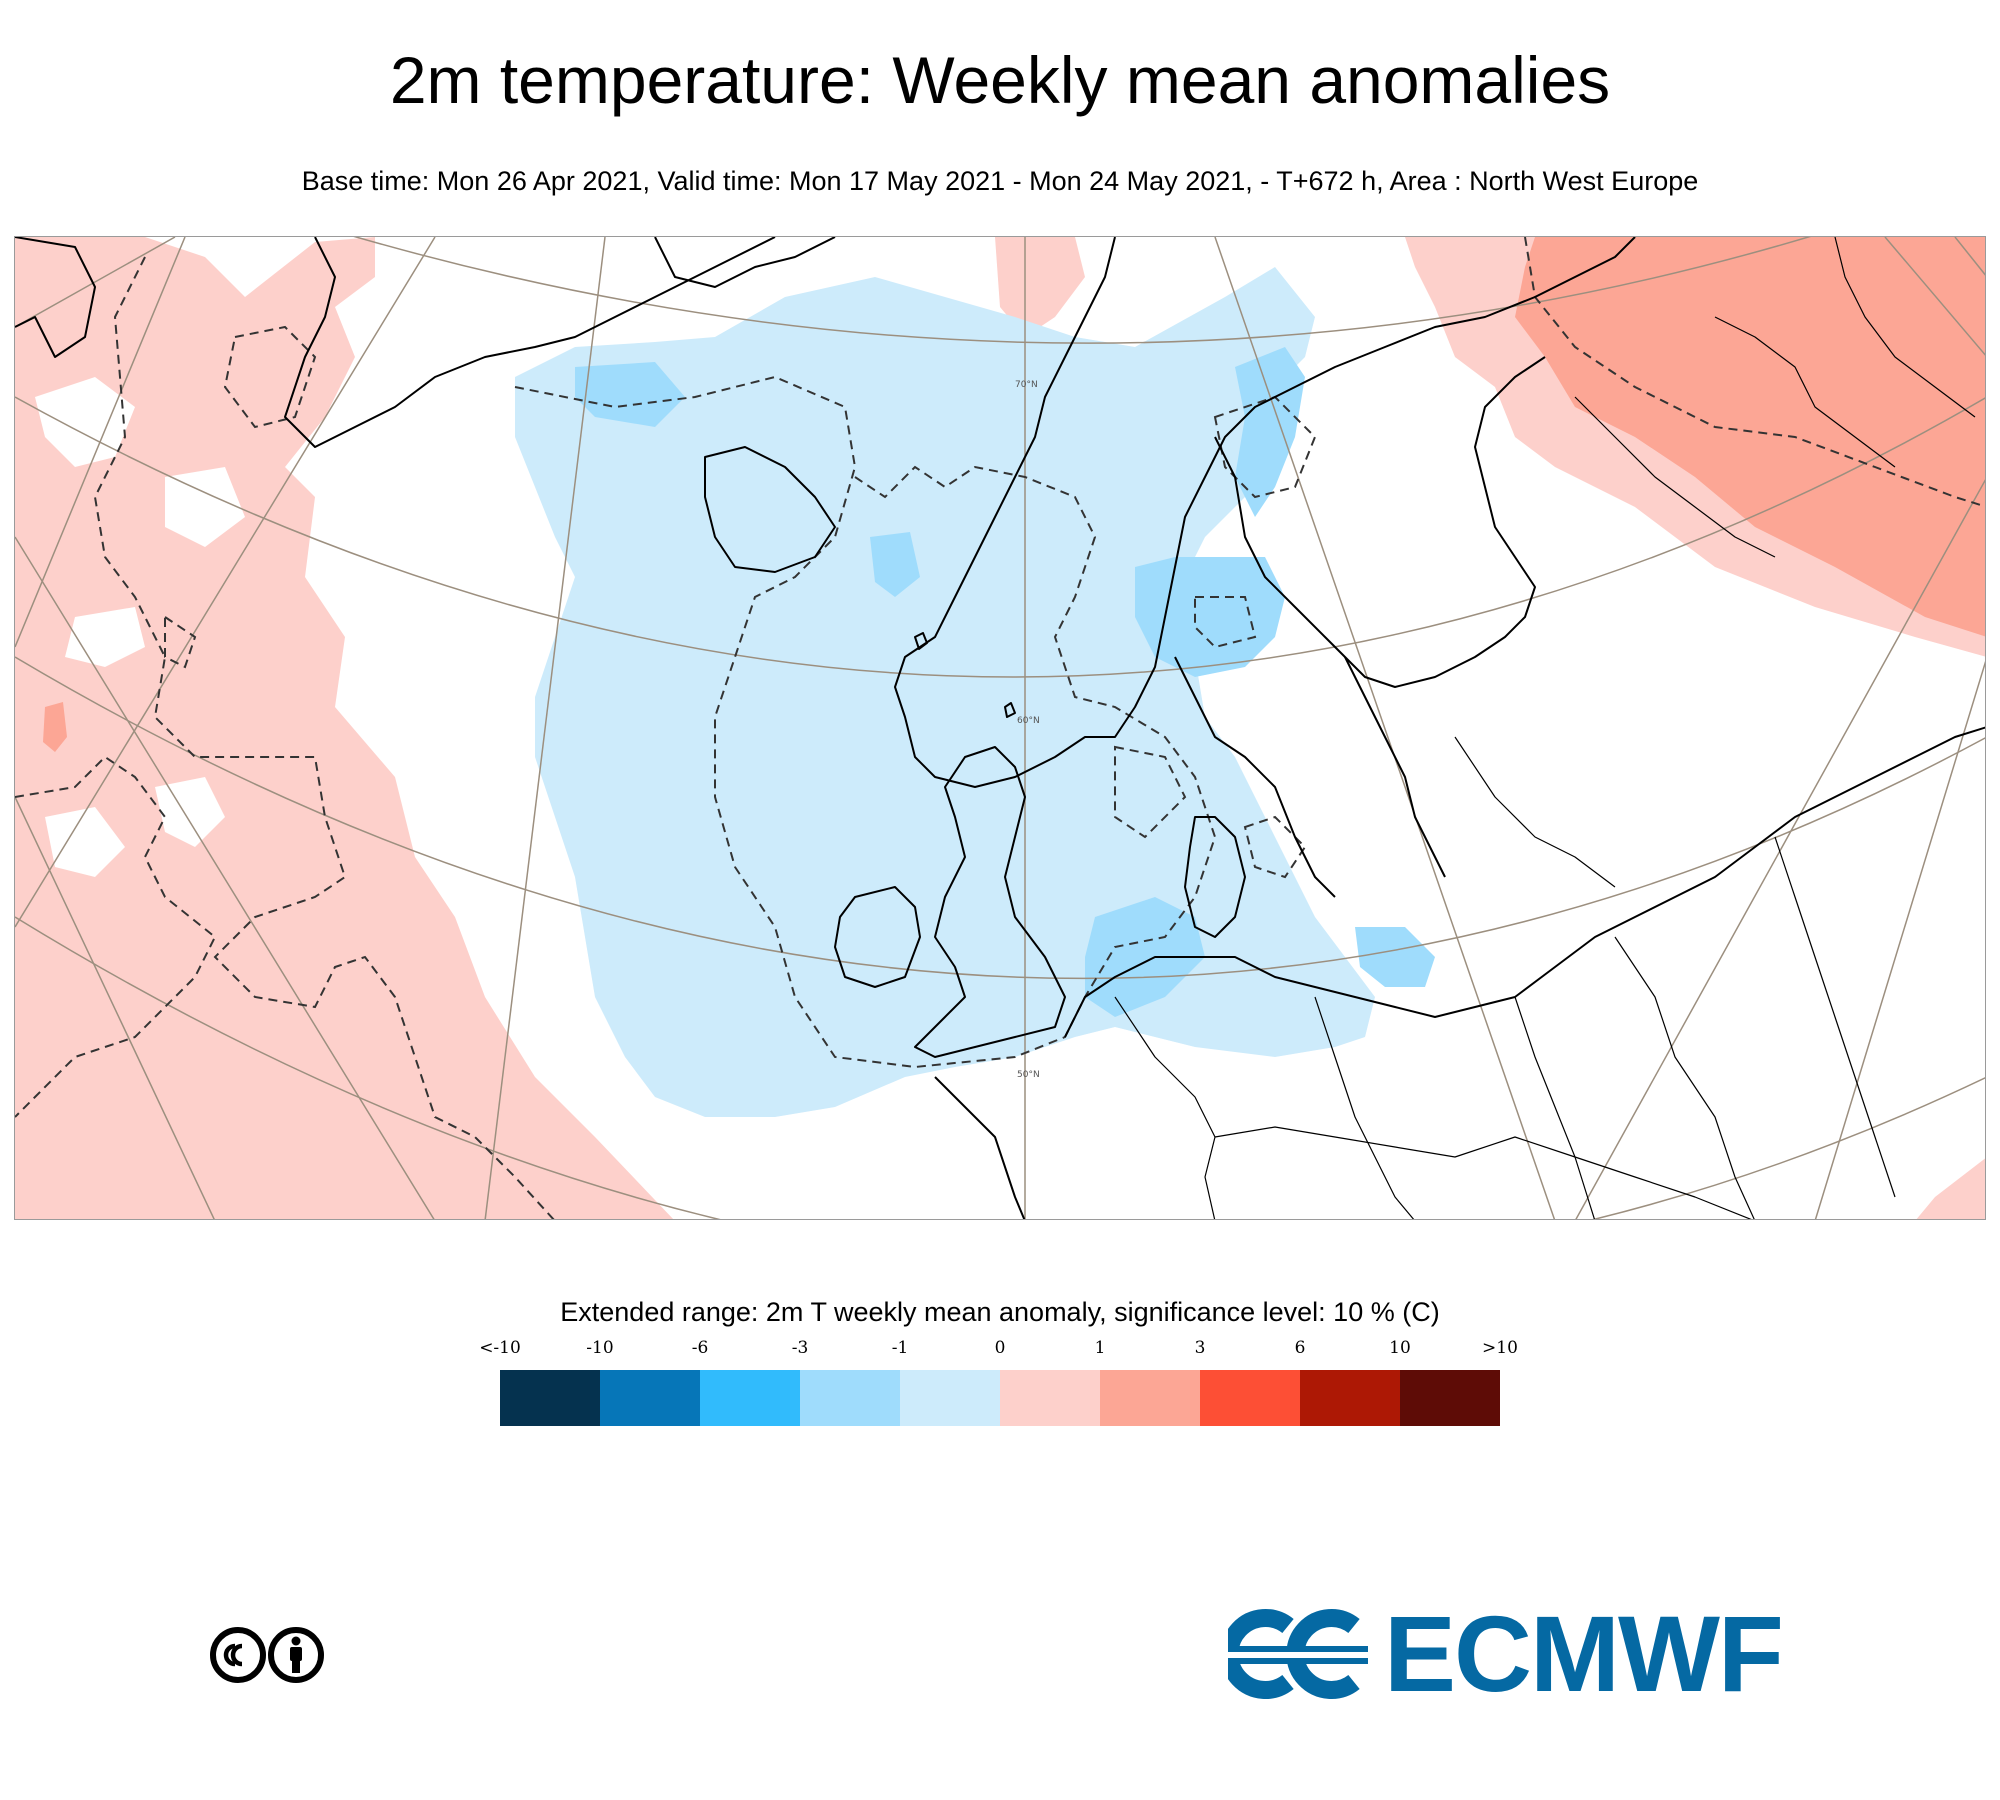  What do you see at coordinates (55, 727) in the screenshot?
I see `warm-spot-west` at bounding box center [55, 727].